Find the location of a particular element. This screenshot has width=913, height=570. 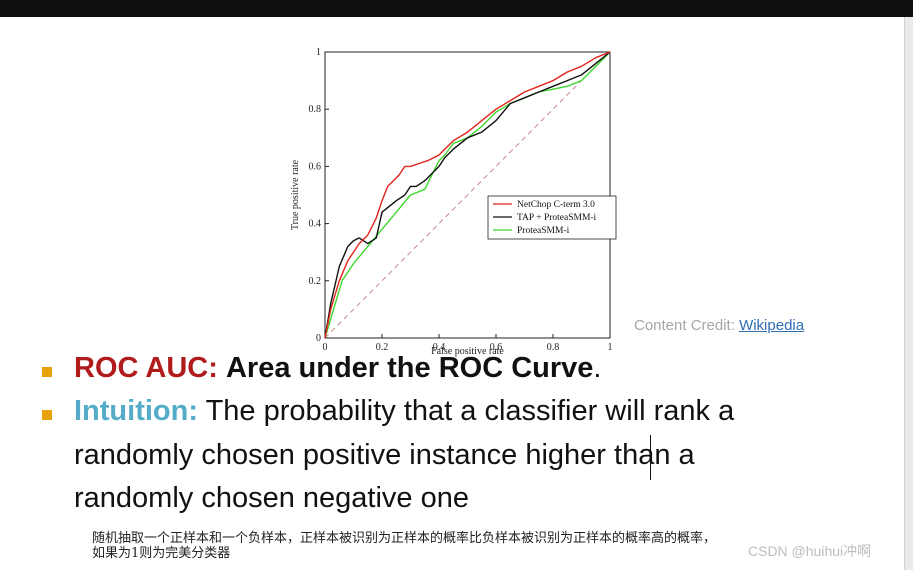

vertical-scrollbar is located at coordinates (908, 293).